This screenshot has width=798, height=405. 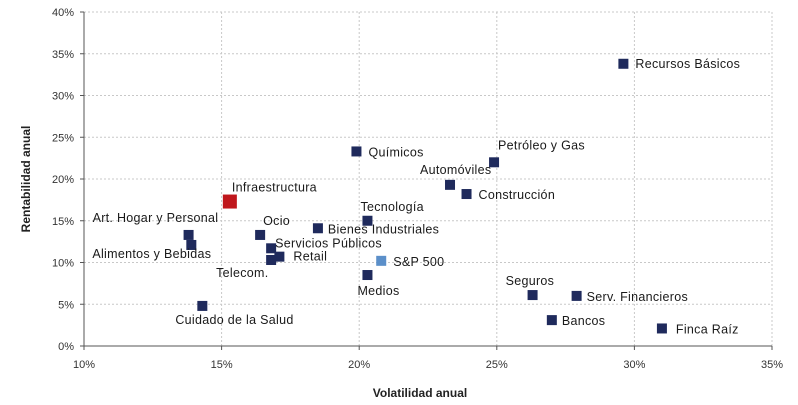 I want to click on x-tick-label: 10%, so click(x=84, y=365).